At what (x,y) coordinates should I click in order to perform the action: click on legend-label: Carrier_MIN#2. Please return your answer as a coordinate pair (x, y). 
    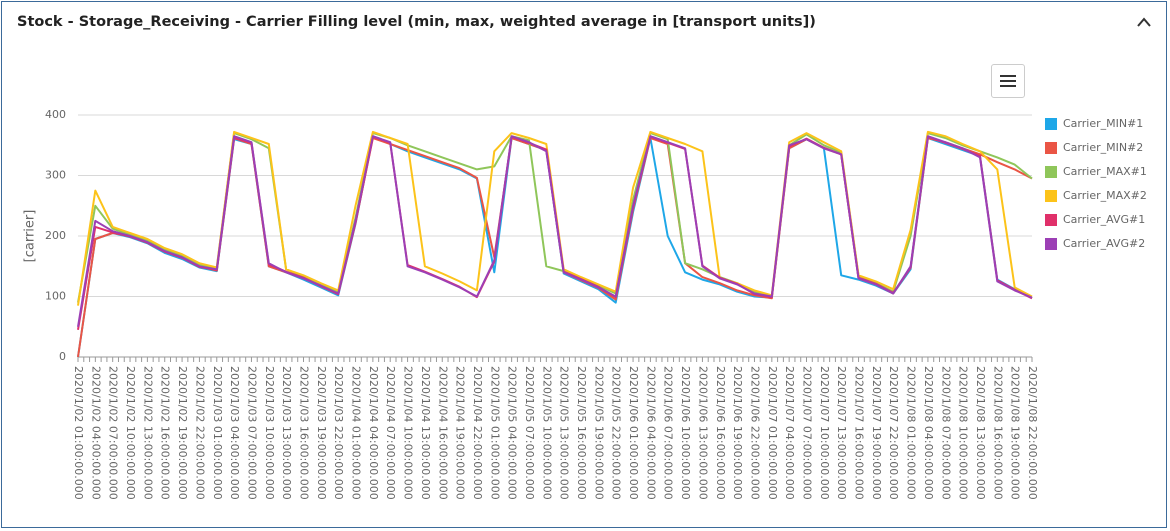
    Looking at the image, I should click on (1103, 147).